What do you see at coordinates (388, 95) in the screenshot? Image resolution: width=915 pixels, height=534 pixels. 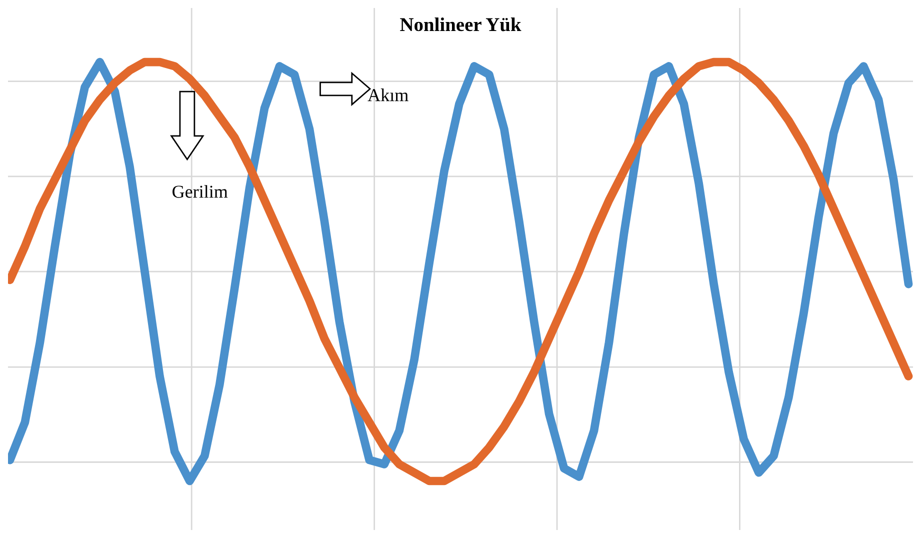 I see `annotation: Akım` at bounding box center [388, 95].